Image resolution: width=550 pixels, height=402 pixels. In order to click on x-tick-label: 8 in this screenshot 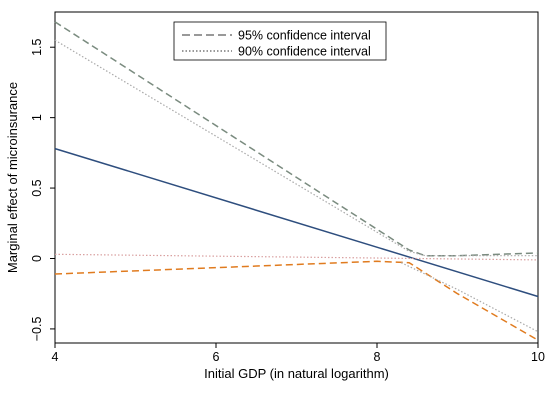, I will do `click(377, 357)`.